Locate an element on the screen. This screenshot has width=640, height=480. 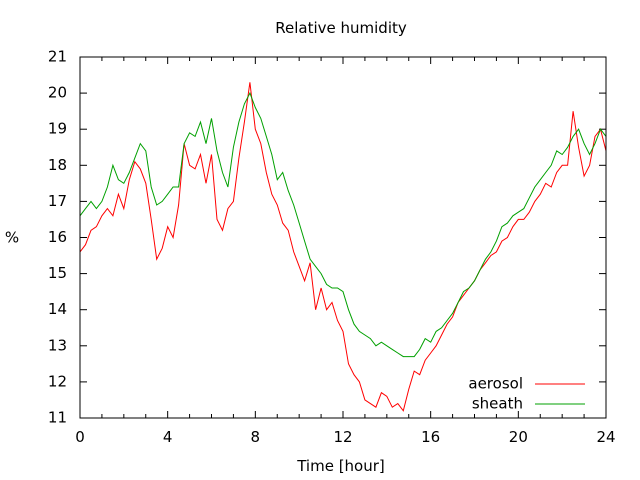
x-tick-label: 8 is located at coordinates (256, 437).